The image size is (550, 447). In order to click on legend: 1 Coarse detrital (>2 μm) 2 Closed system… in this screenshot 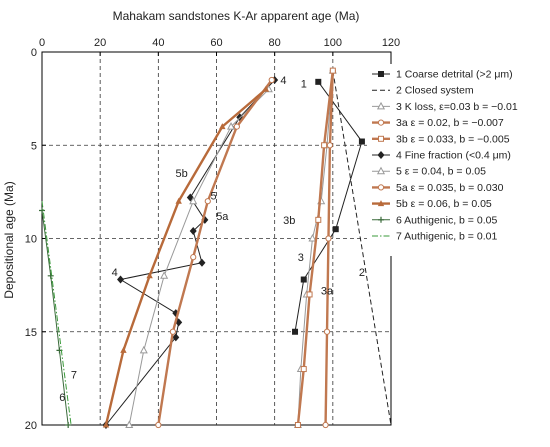, I will do `click(457, 160)`.